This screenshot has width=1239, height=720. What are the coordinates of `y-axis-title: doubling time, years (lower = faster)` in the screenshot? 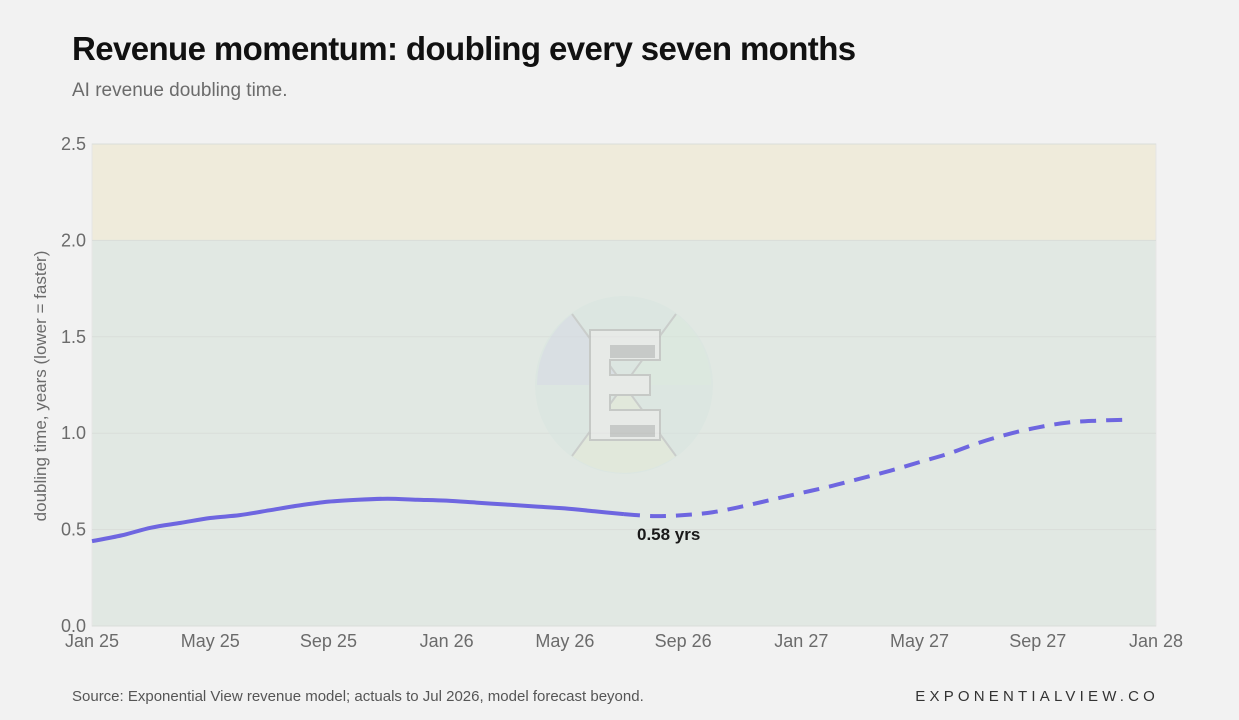 It's located at (40, 386).